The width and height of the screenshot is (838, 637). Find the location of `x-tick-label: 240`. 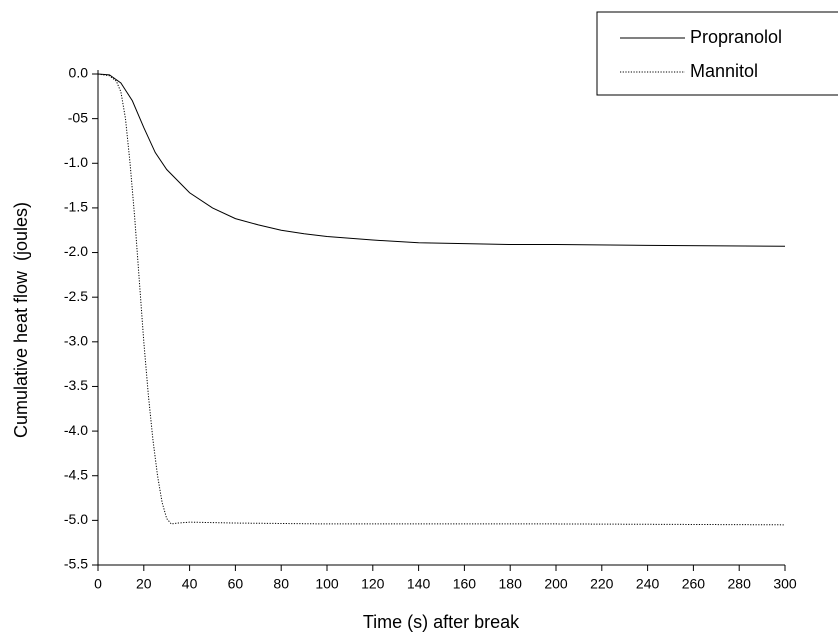

x-tick-label: 240 is located at coordinates (648, 584).